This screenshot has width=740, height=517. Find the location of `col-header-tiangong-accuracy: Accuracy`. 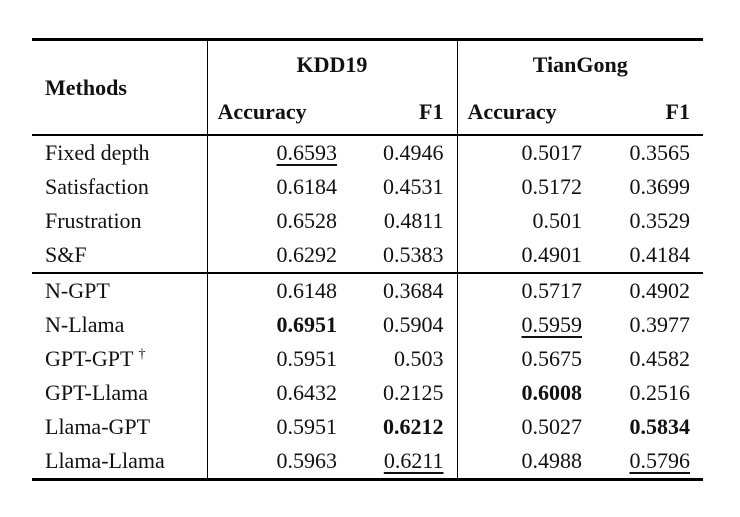

col-header-tiangong-accuracy: Accuracy is located at coordinates (525, 112).